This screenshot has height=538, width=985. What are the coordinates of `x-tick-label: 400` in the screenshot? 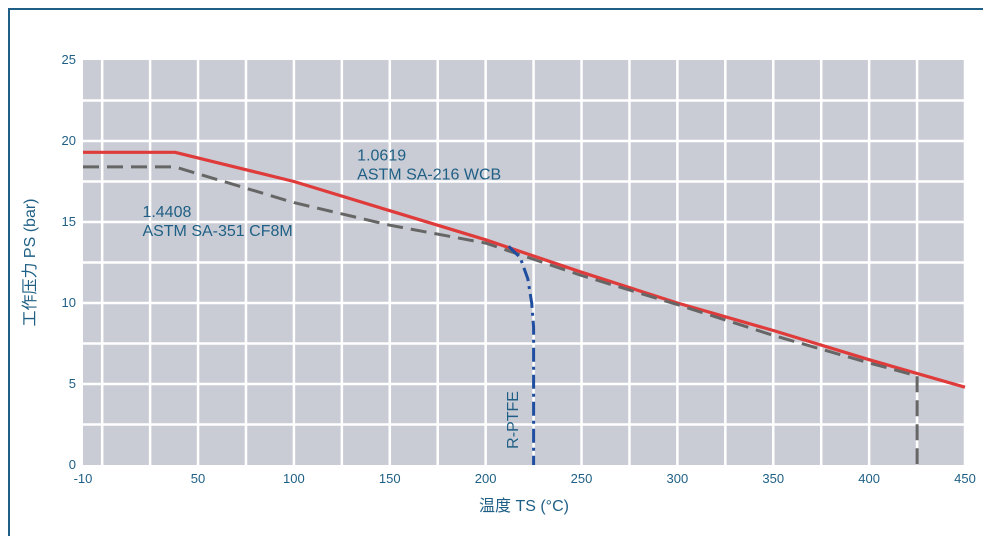 It's located at (869, 478).